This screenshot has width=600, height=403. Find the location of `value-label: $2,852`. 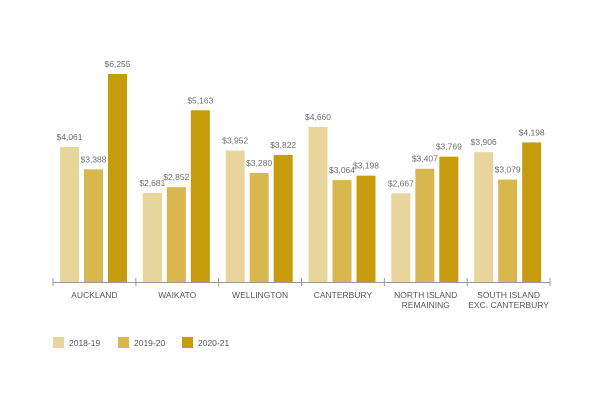

value-label: $2,852 is located at coordinates (176, 177).